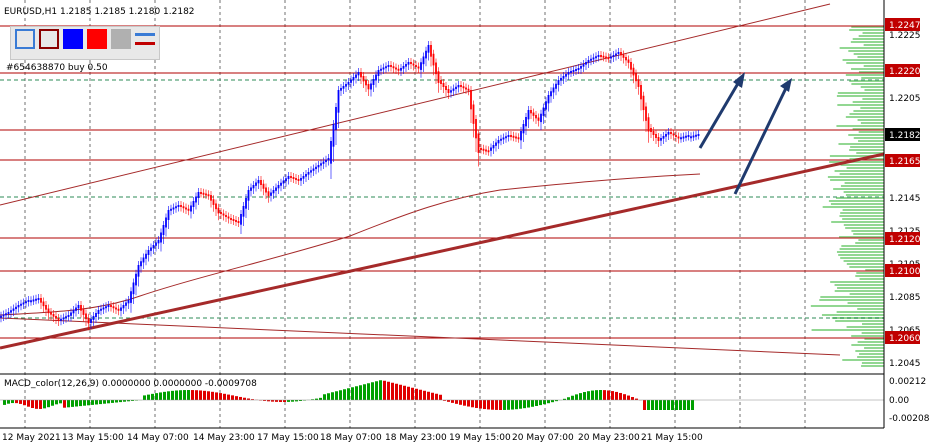 This screenshot has height=446, width=930. Describe the element at coordinates (905, 72) in the screenshot. I see `level-badge-text: 1.2220` at that location.